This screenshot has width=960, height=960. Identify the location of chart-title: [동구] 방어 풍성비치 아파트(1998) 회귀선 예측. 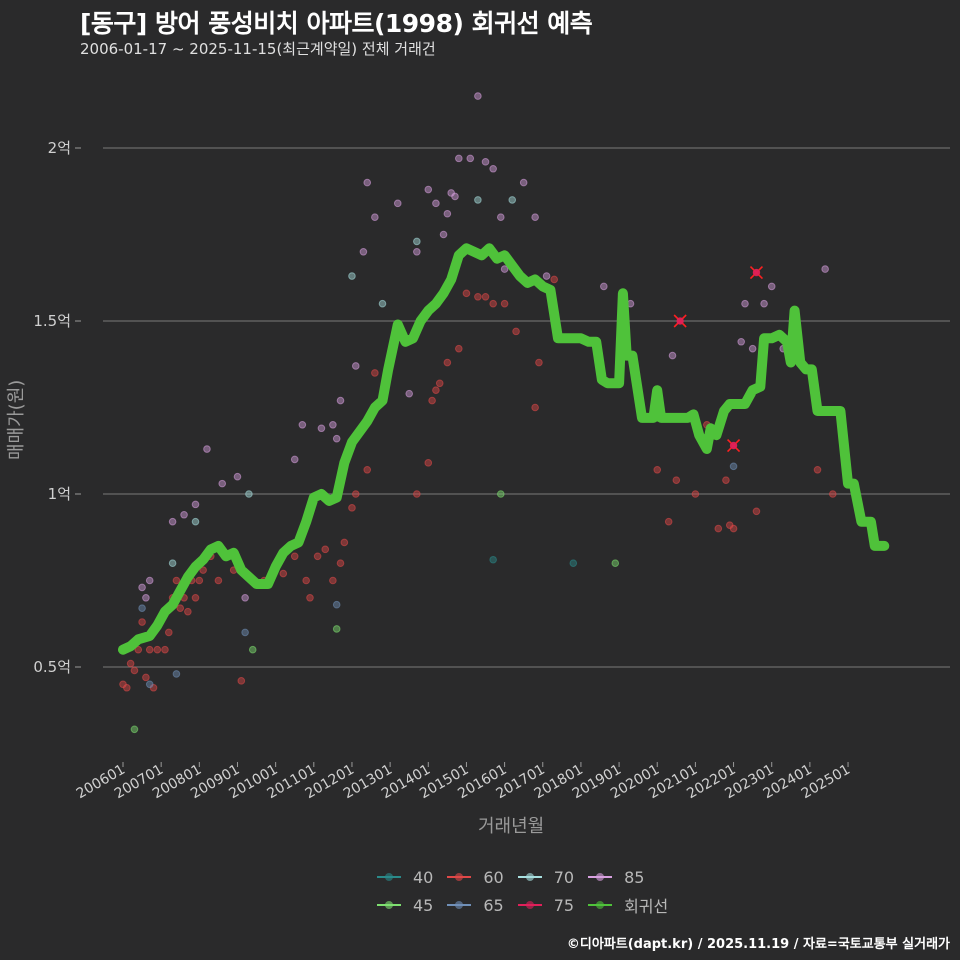
(336, 23).